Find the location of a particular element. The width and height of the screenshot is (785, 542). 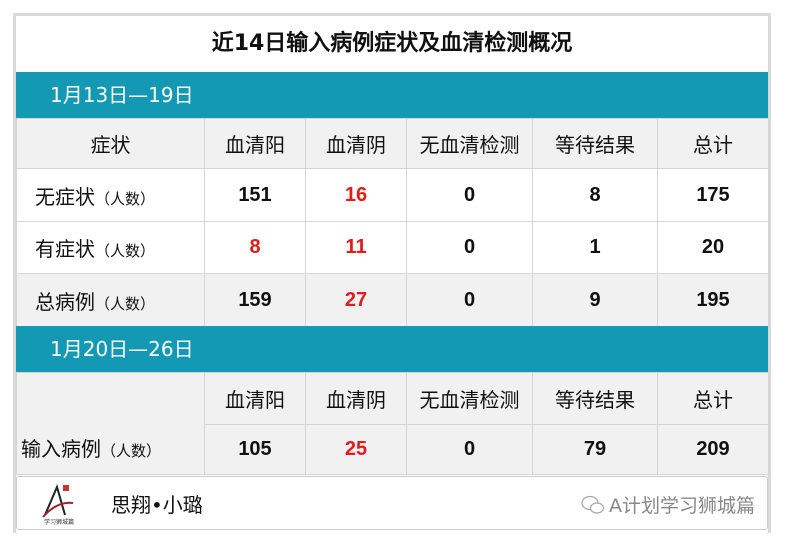

watermark-text: A计划学习狮城篇 is located at coordinates (682, 506).